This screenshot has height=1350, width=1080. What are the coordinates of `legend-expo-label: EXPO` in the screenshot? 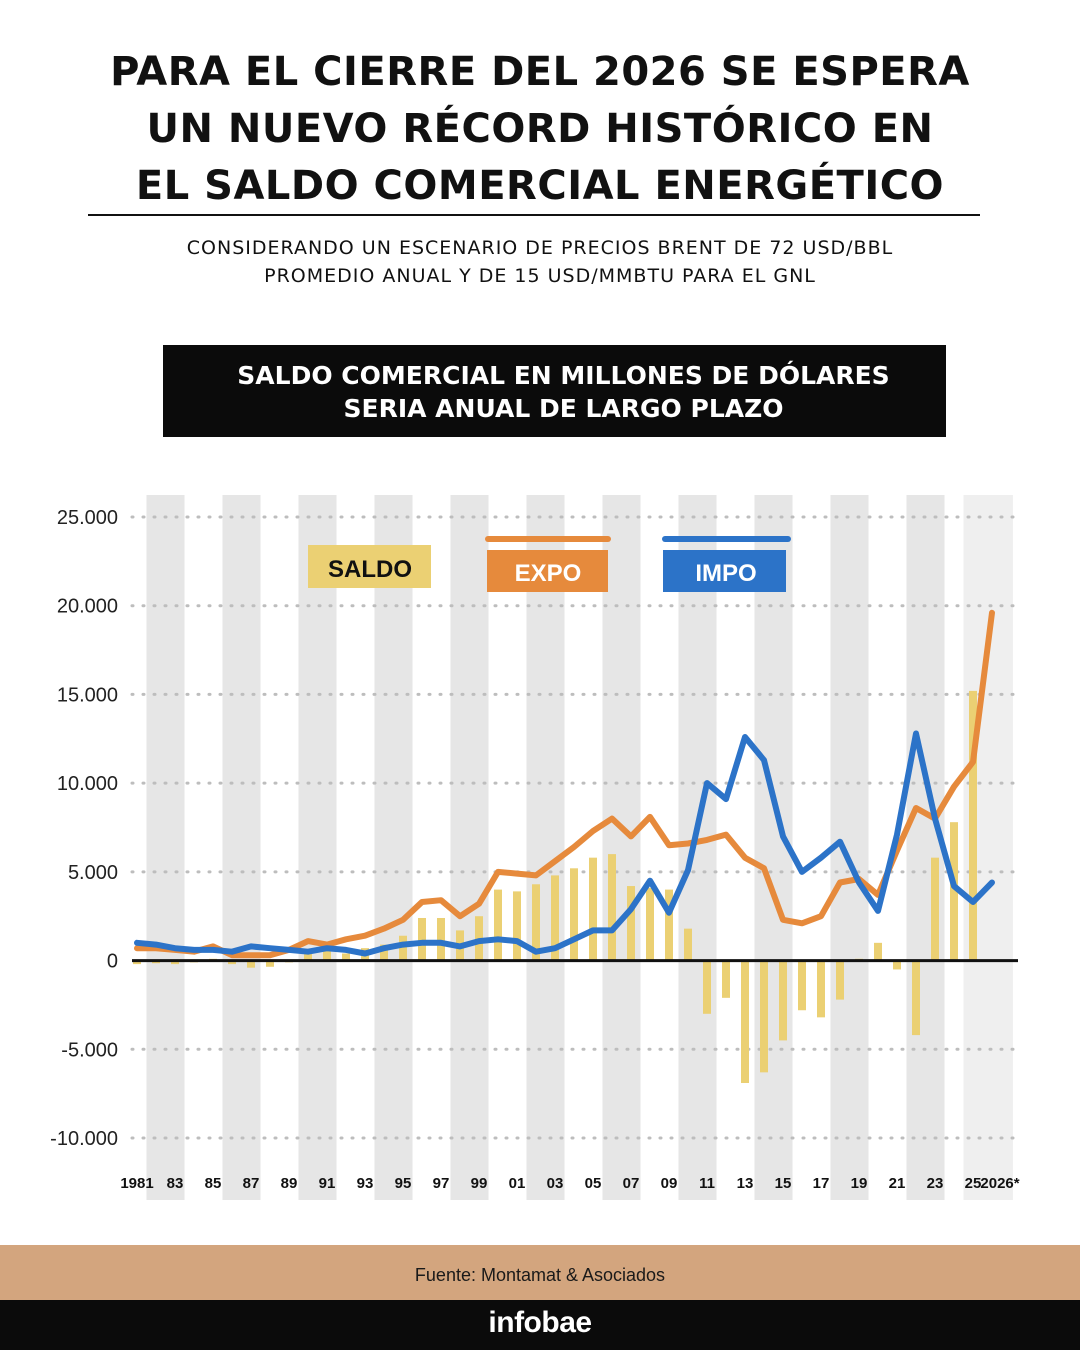 It's located at (548, 573).